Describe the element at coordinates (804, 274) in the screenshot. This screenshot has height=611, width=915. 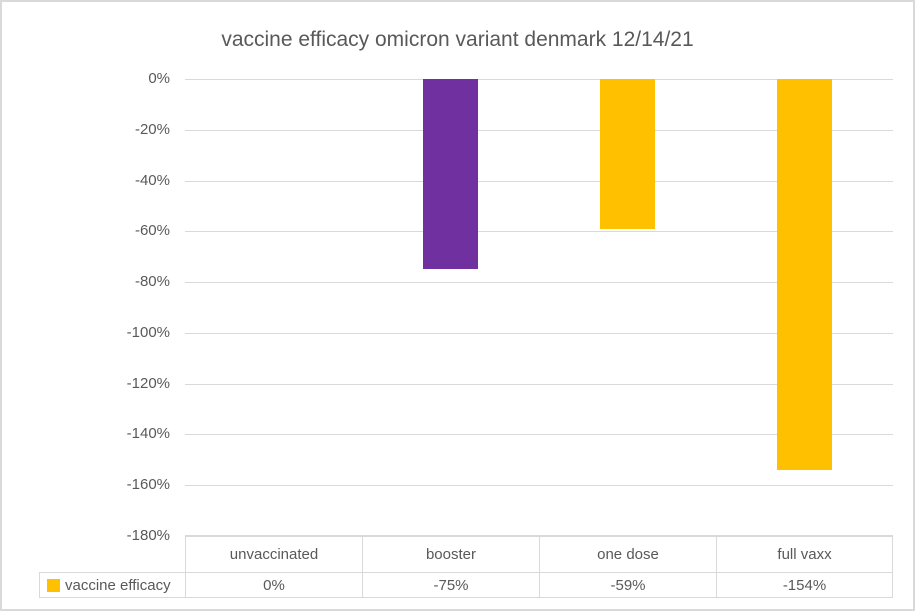
I see `bar-full-vaxx` at that location.